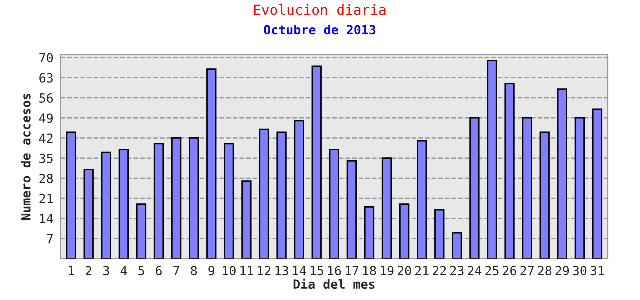 Image resolution: width=640 pixels, height=300 pixels. Describe the element at coordinates (47, 219) in the screenshot. I see `y-tick-label: 14` at that location.